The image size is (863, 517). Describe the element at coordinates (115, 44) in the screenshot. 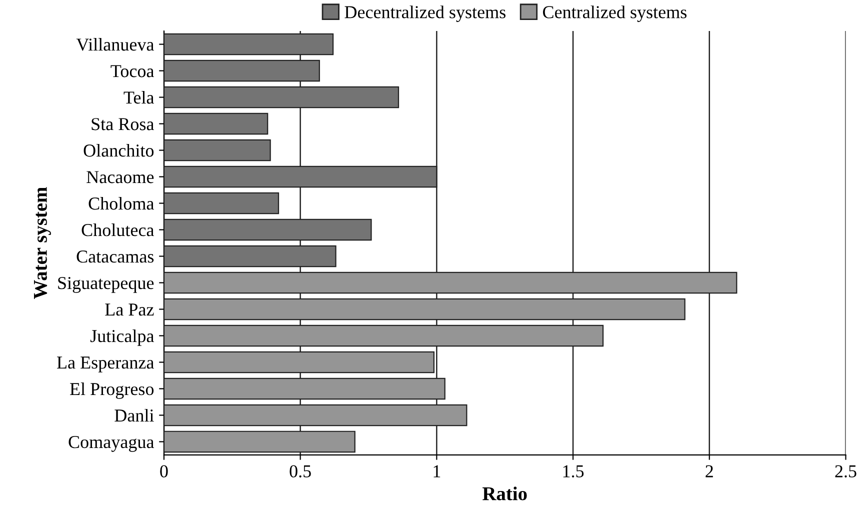

I see `y-tick-label: Villanueva` at that location.